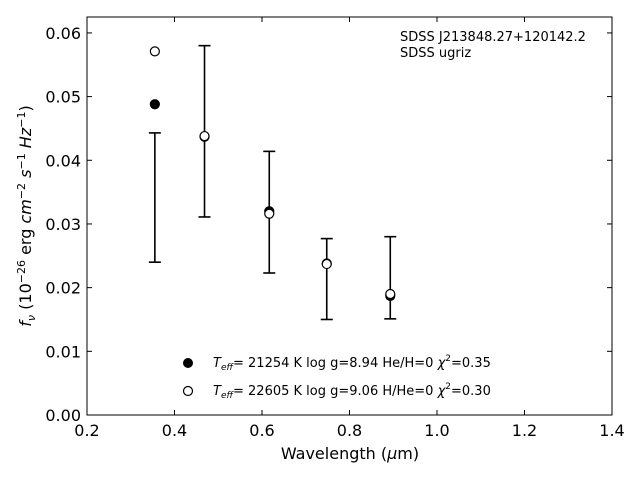  What do you see at coordinates (63, 160) in the screenshot?
I see `y-tick-label: 0.04` at bounding box center [63, 160].